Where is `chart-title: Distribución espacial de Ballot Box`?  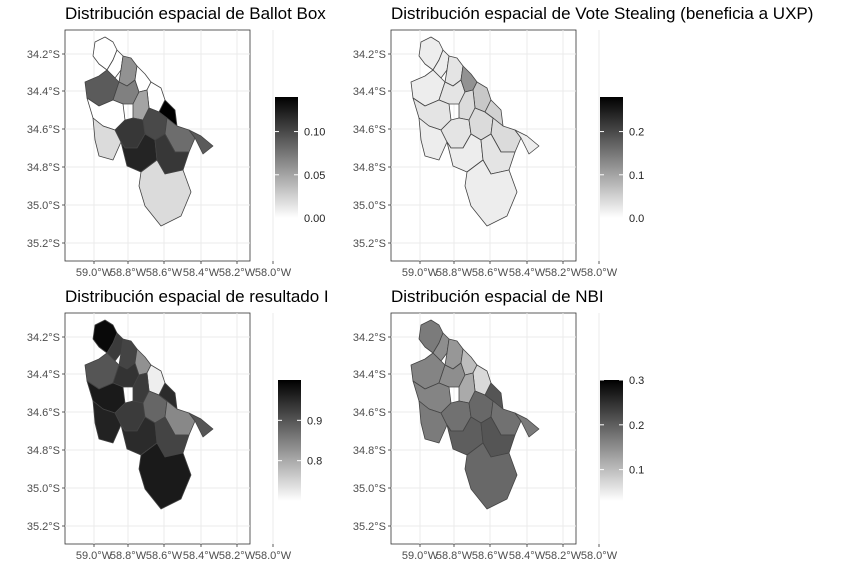 chart-title: Distribución espacial de Ballot Box is located at coordinates (195, 13).